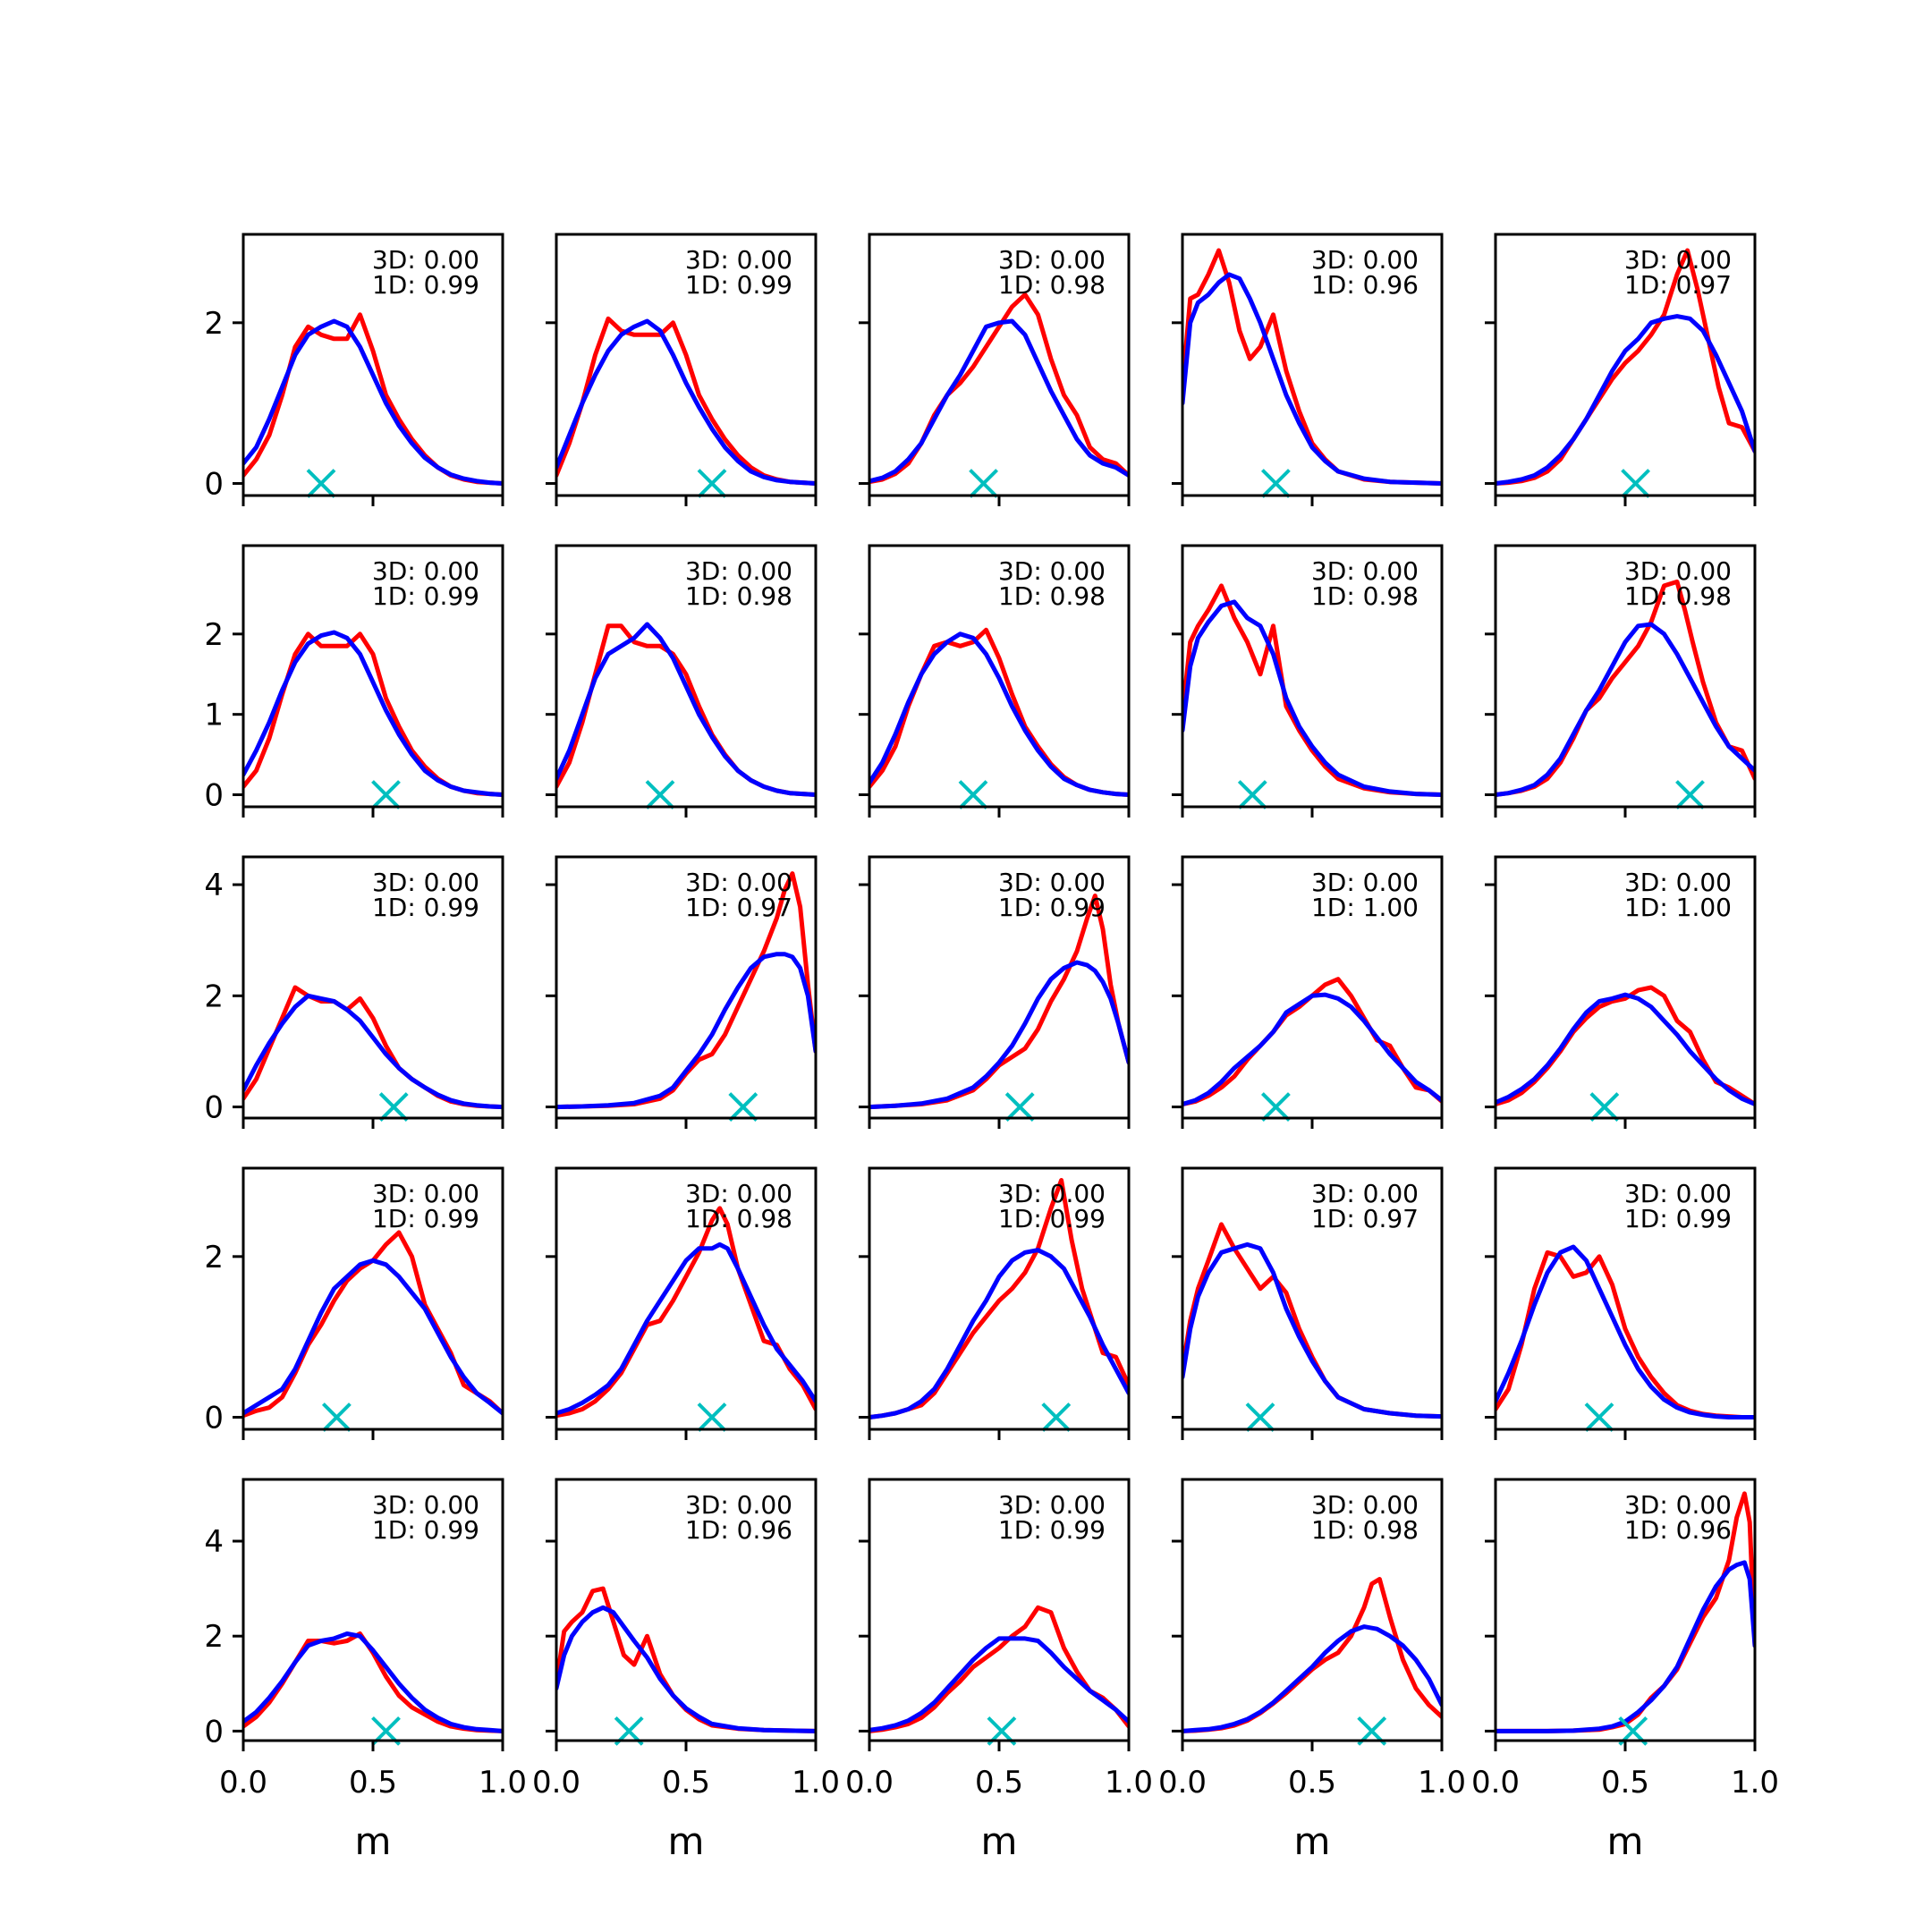 This screenshot has height=1932, width=1932. What do you see at coordinates (214, 1257) in the screenshot?
I see `y-tick-label: 2` at bounding box center [214, 1257].